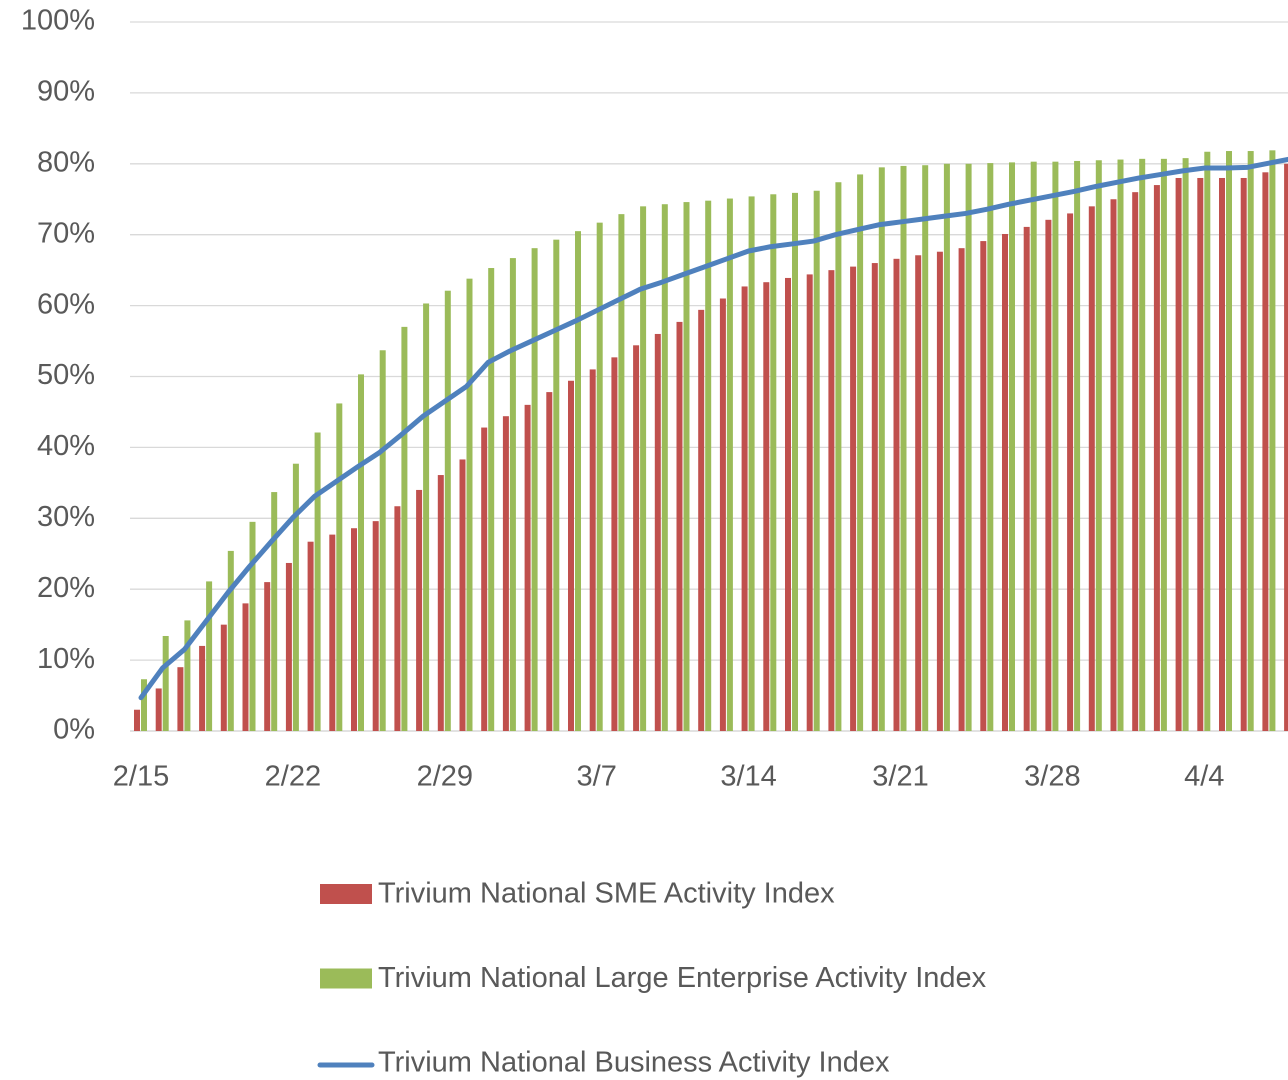  Describe the element at coordinates (900, 777) in the screenshot. I see `x-tick-label: 3/21` at that location.